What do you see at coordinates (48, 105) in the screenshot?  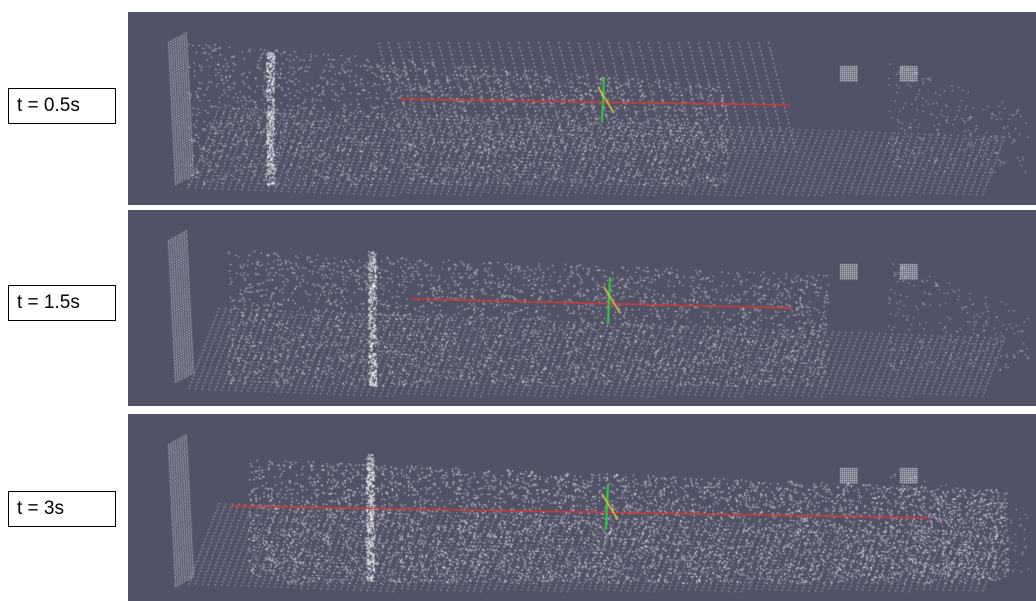 I see `time-label-text: t = 0.5s` at bounding box center [48, 105].